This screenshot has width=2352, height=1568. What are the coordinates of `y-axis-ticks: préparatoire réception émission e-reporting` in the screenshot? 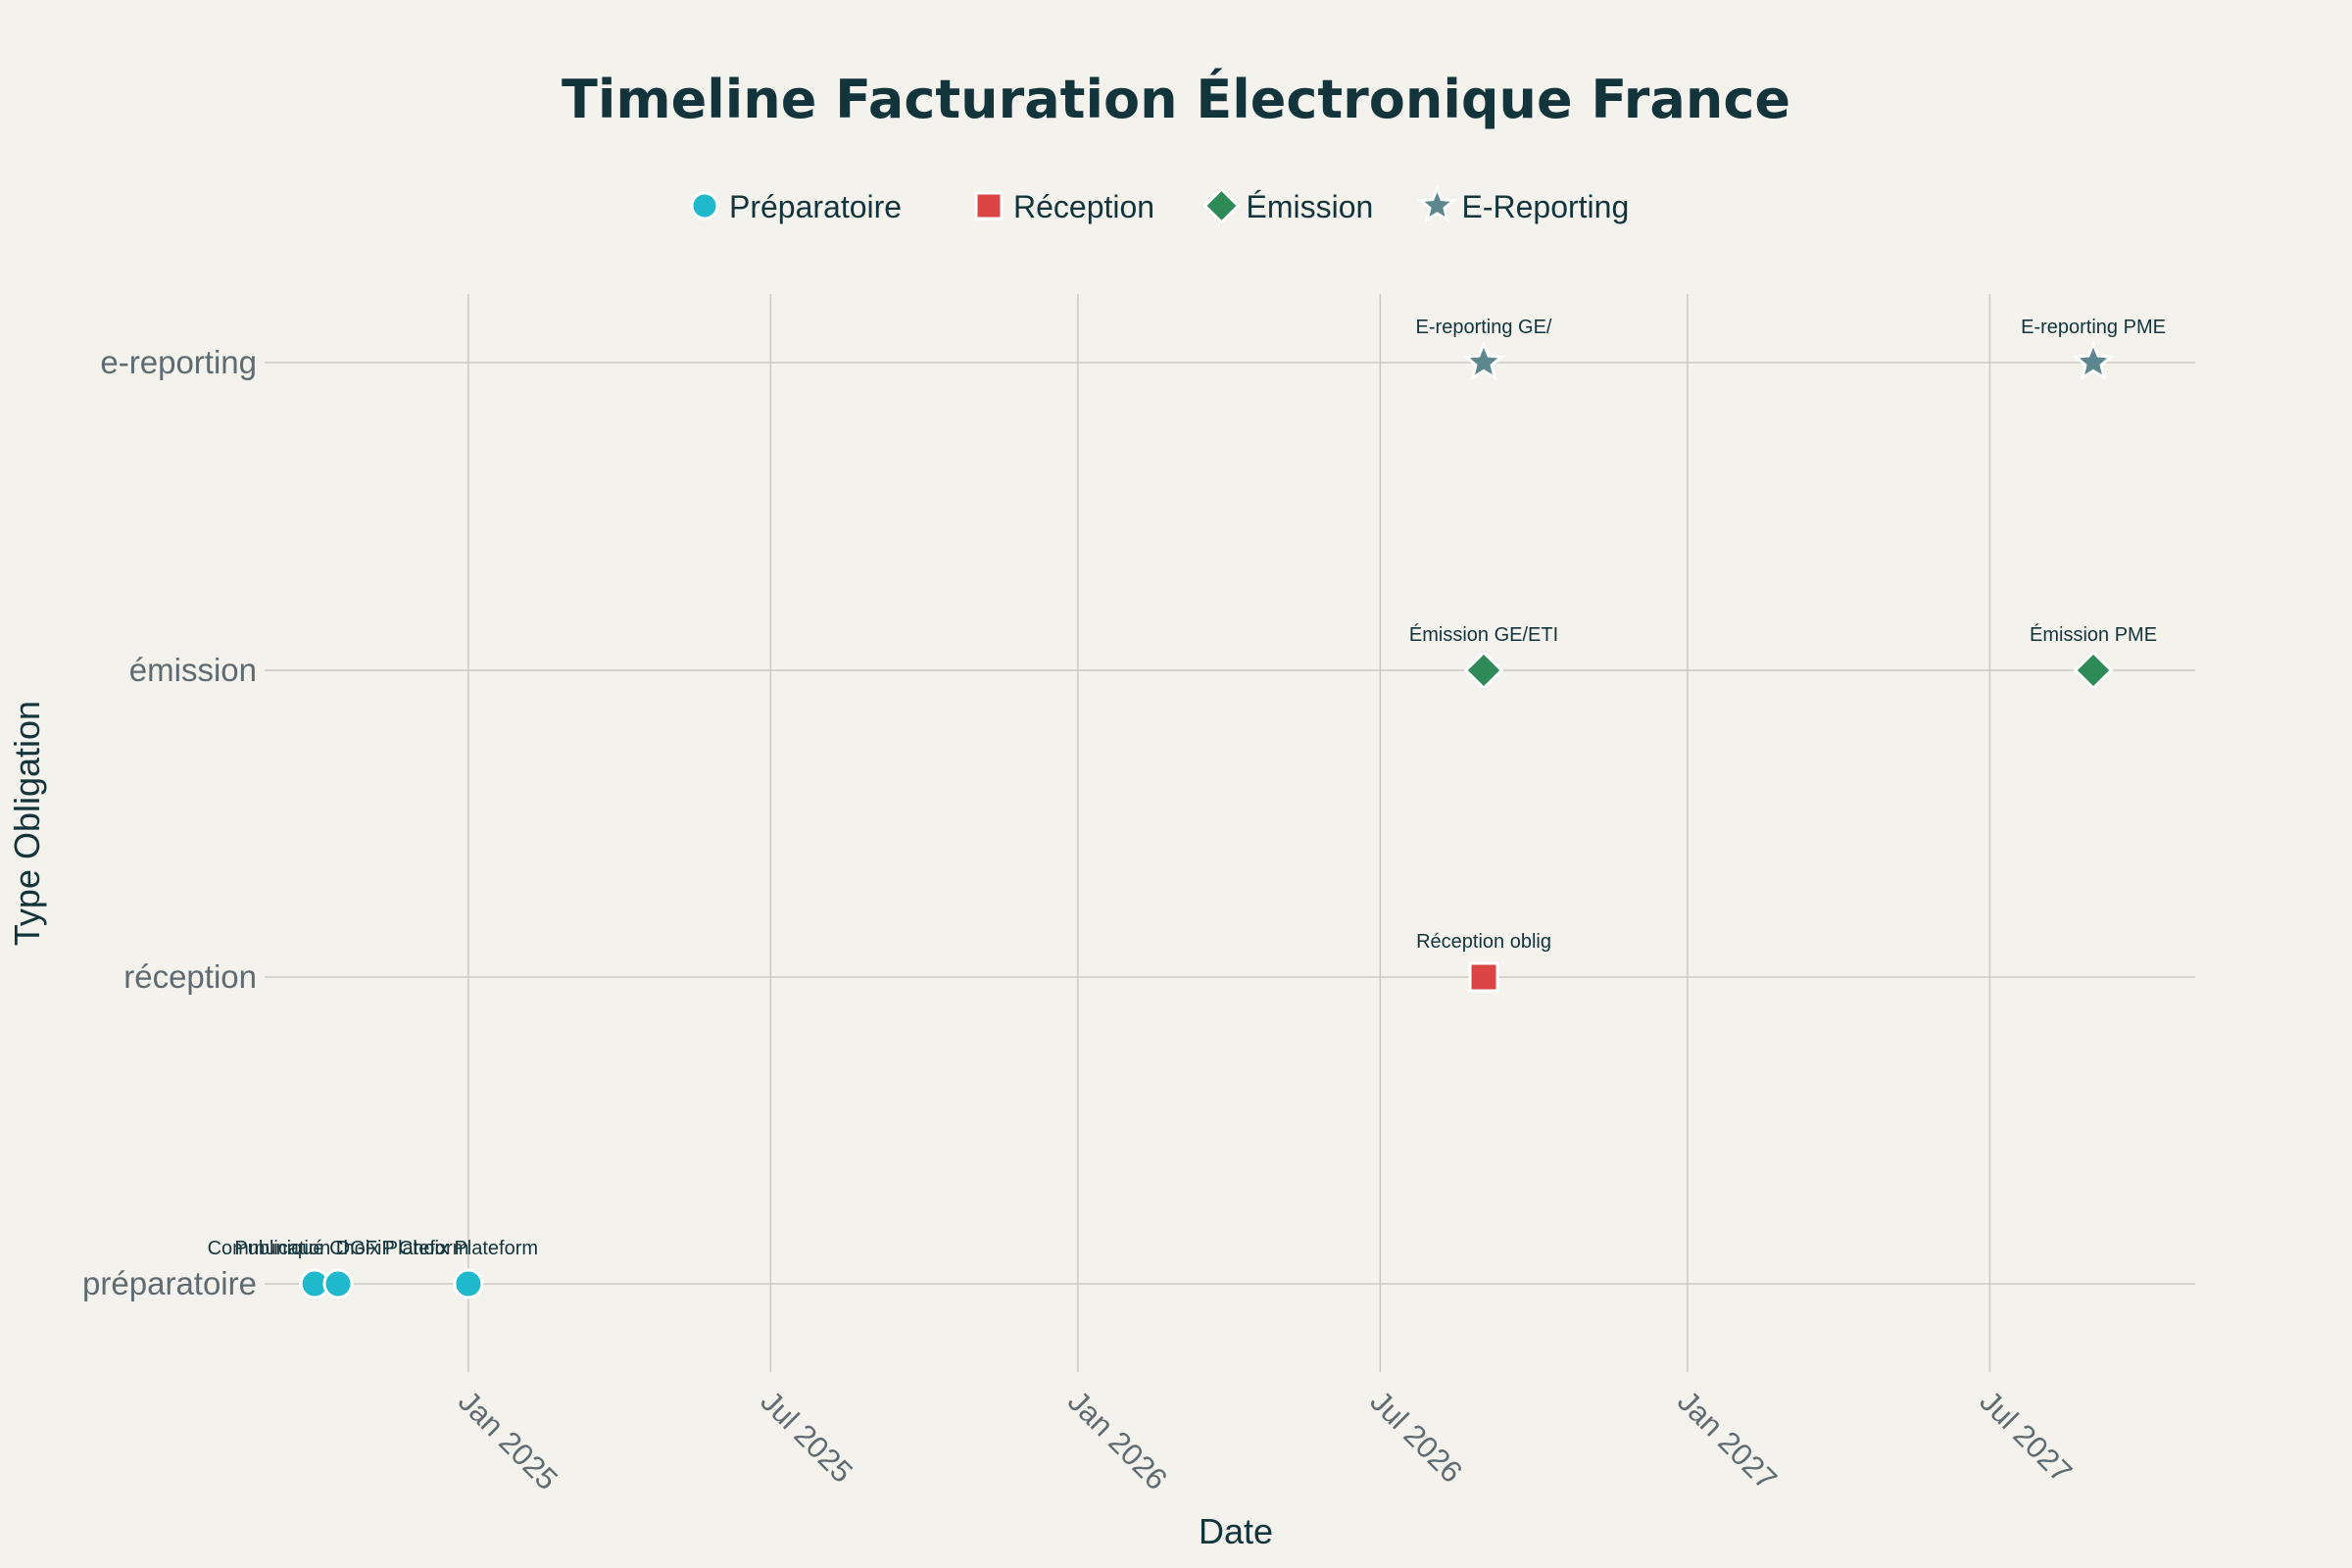 It's located at (169, 822).